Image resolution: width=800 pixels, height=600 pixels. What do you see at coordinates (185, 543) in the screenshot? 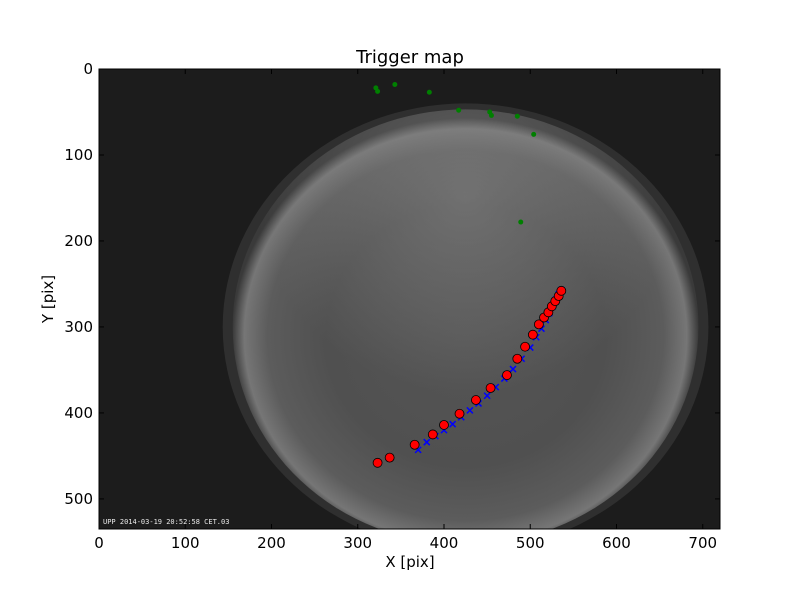
I see `x-tick-label: 100` at bounding box center [185, 543].